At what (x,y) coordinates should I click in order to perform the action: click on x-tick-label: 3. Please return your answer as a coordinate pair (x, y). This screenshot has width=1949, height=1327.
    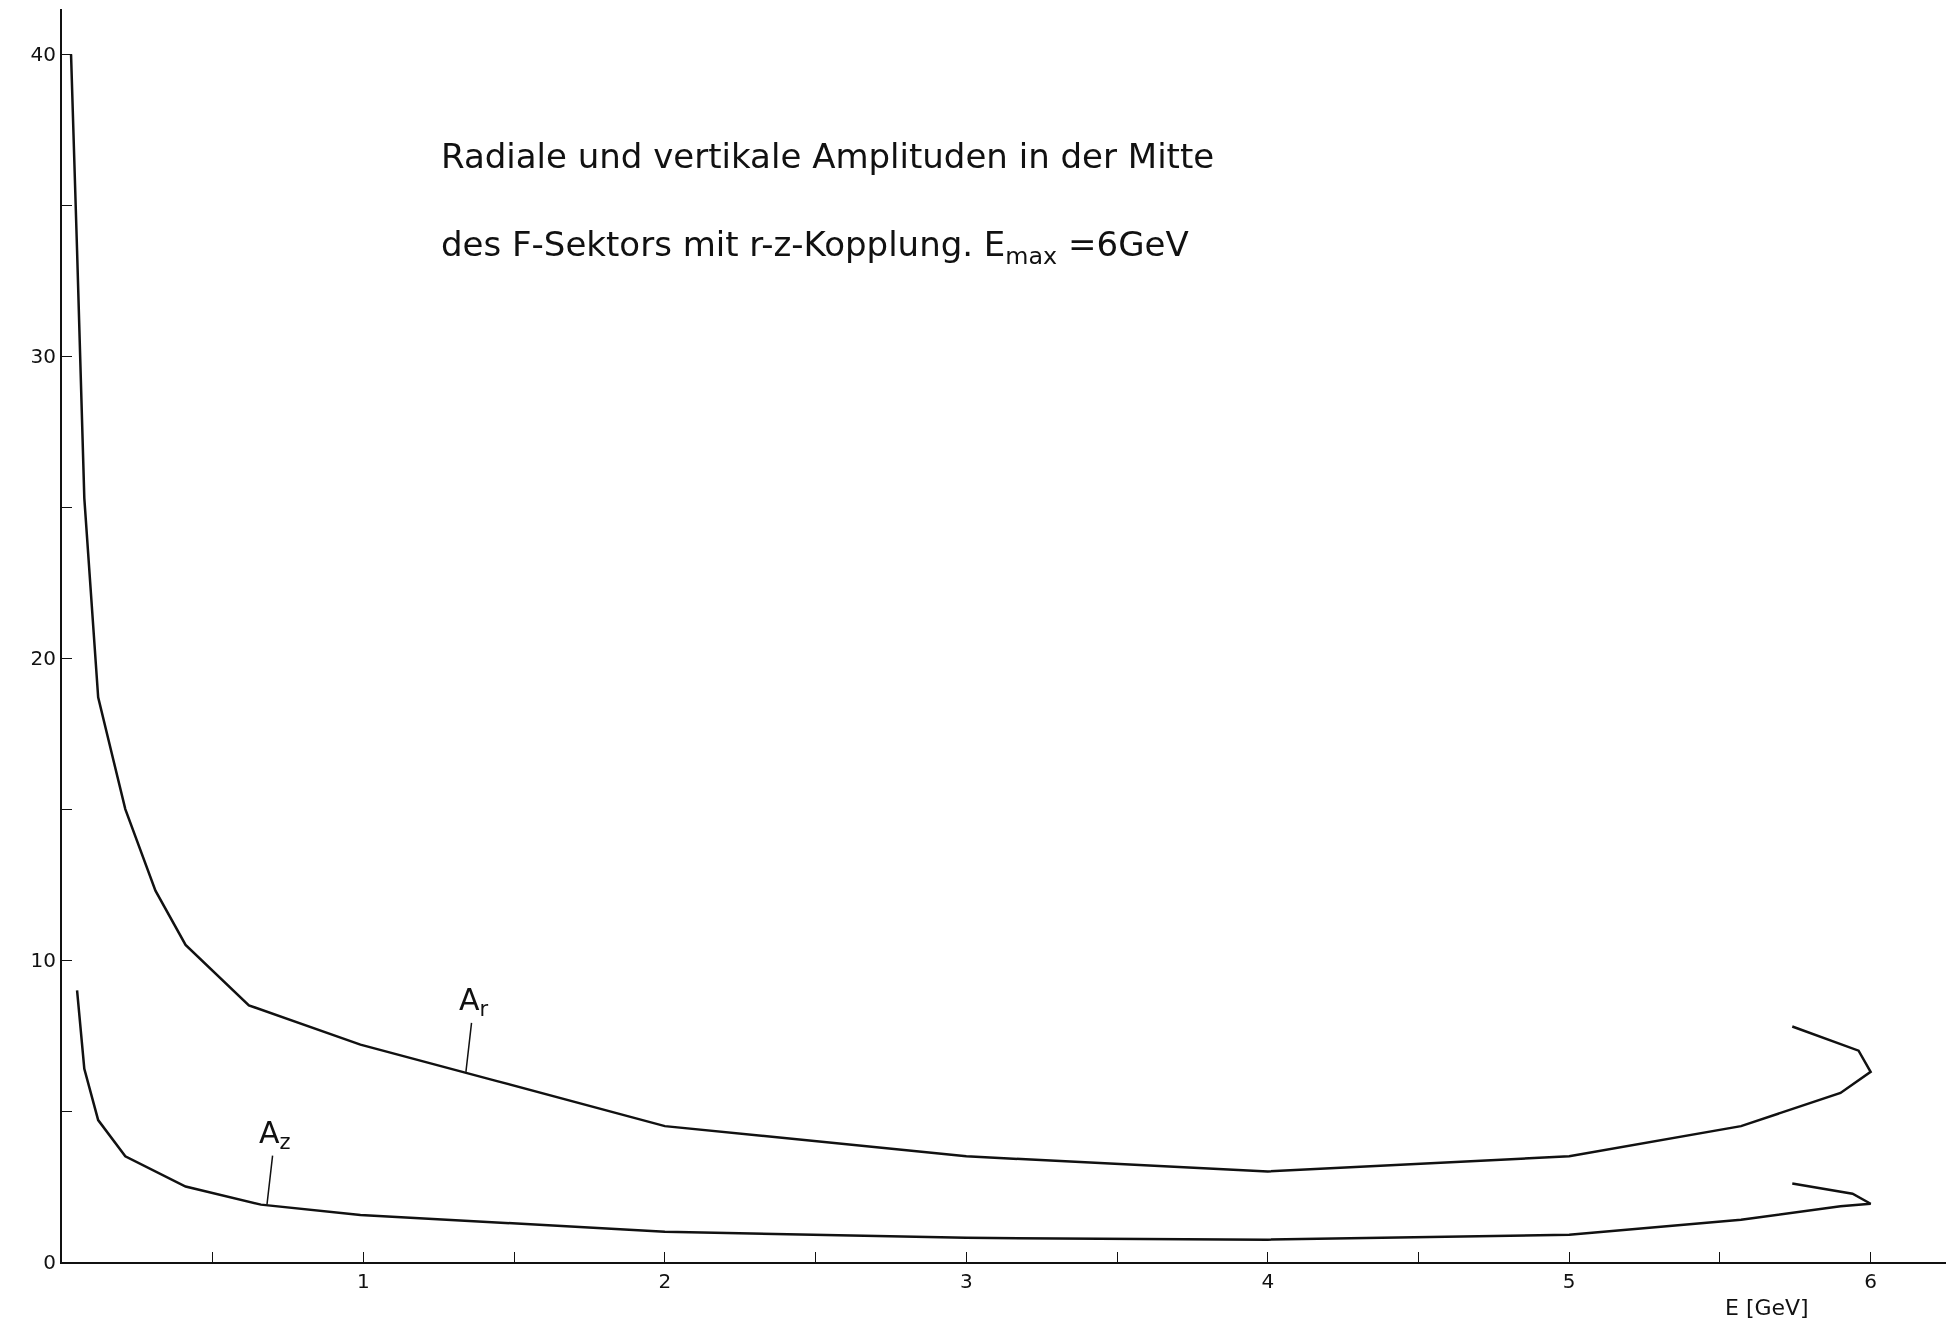
    Looking at the image, I should click on (966, 1281).